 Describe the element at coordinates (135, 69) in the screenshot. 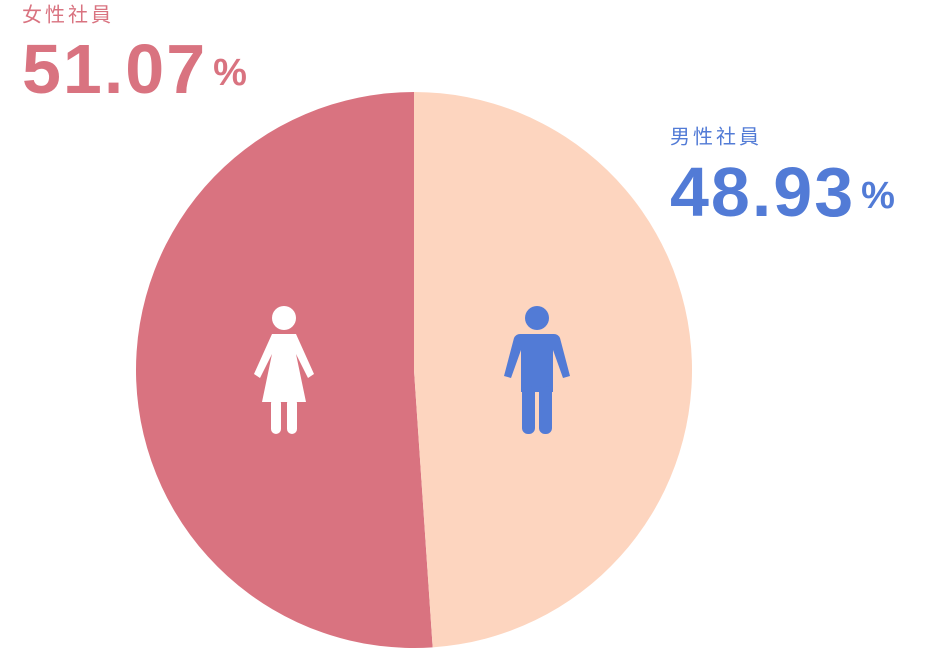

I see `value-label: 51.07%` at that location.